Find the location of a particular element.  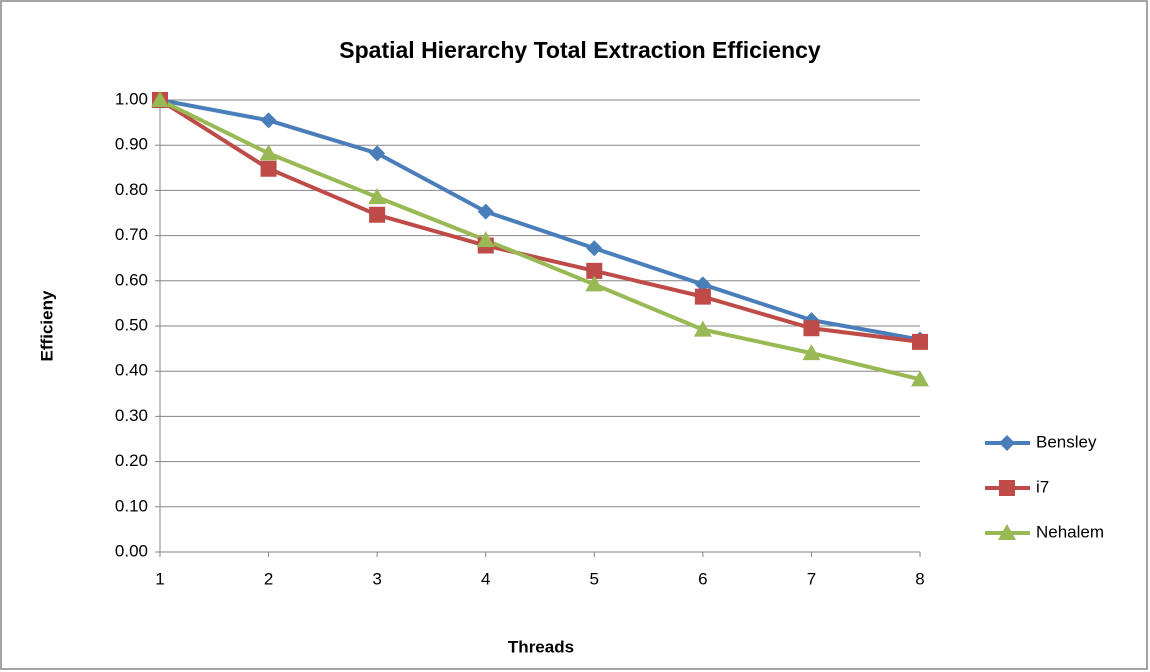

y-tick-label: 0.80 is located at coordinates (131, 189).